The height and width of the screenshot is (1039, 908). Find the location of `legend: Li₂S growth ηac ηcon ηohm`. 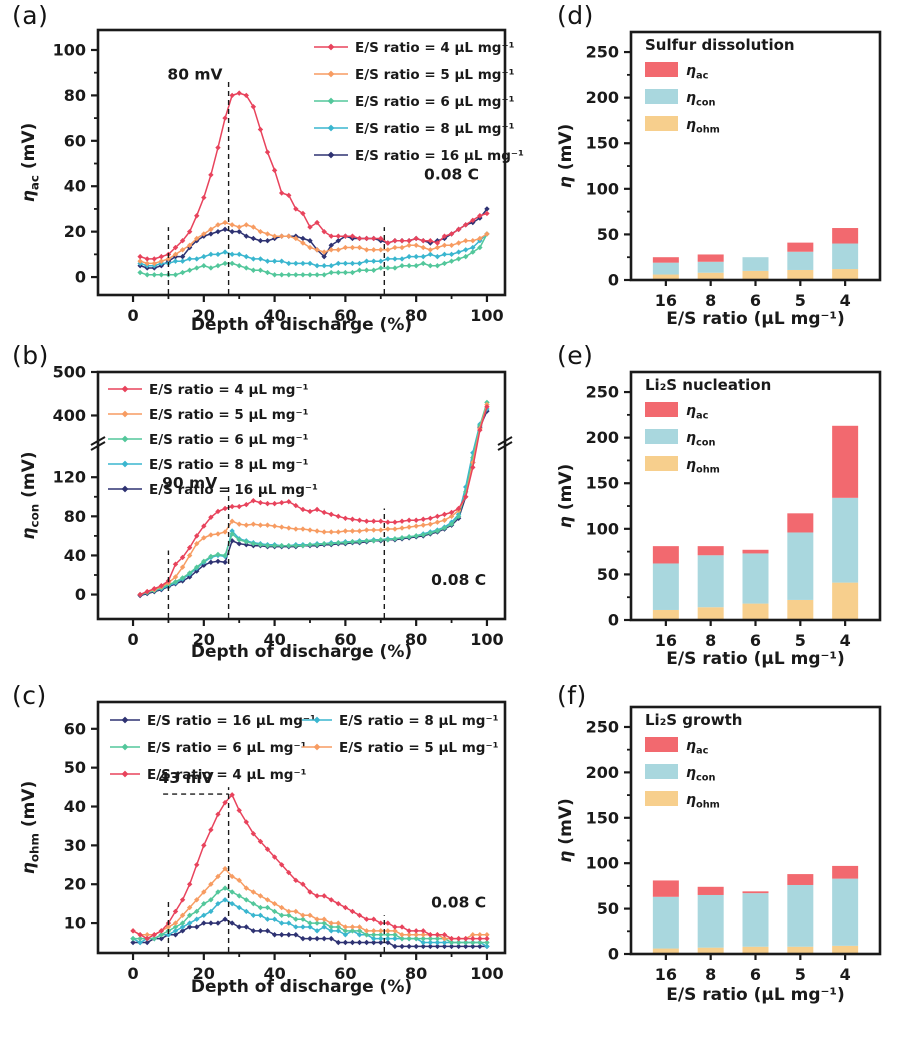

legend: Li₂S growth ηac ηcon ηohm is located at coordinates (693, 761).